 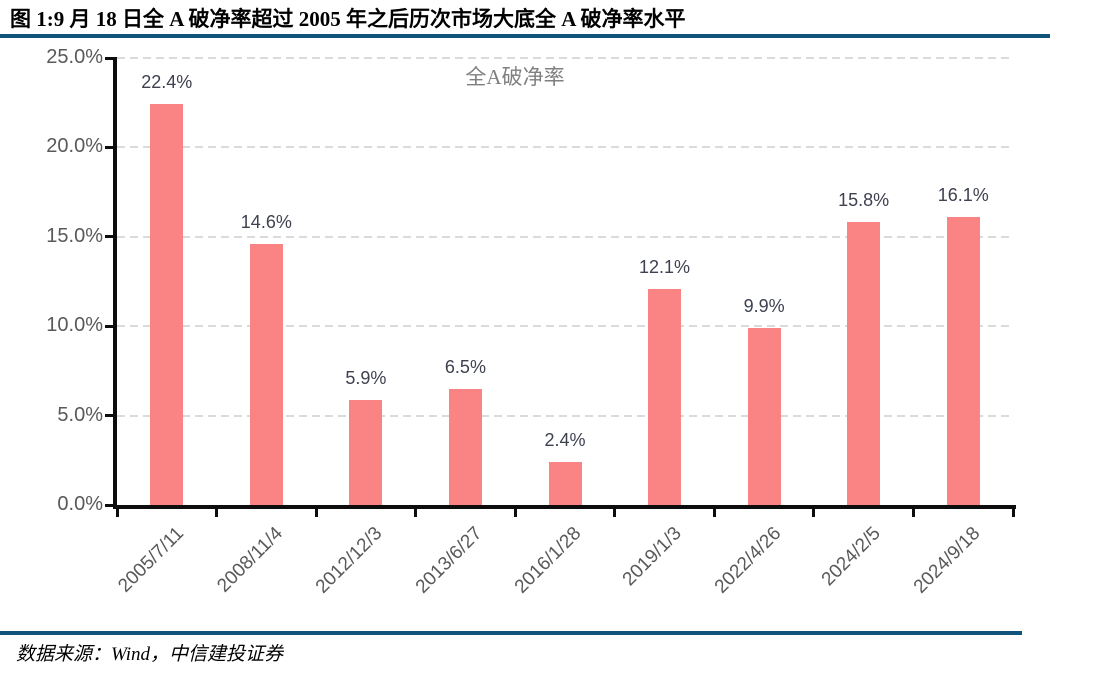 What do you see at coordinates (747, 560) in the screenshot?
I see `x-axis-category-label: 2022/4/26` at bounding box center [747, 560].